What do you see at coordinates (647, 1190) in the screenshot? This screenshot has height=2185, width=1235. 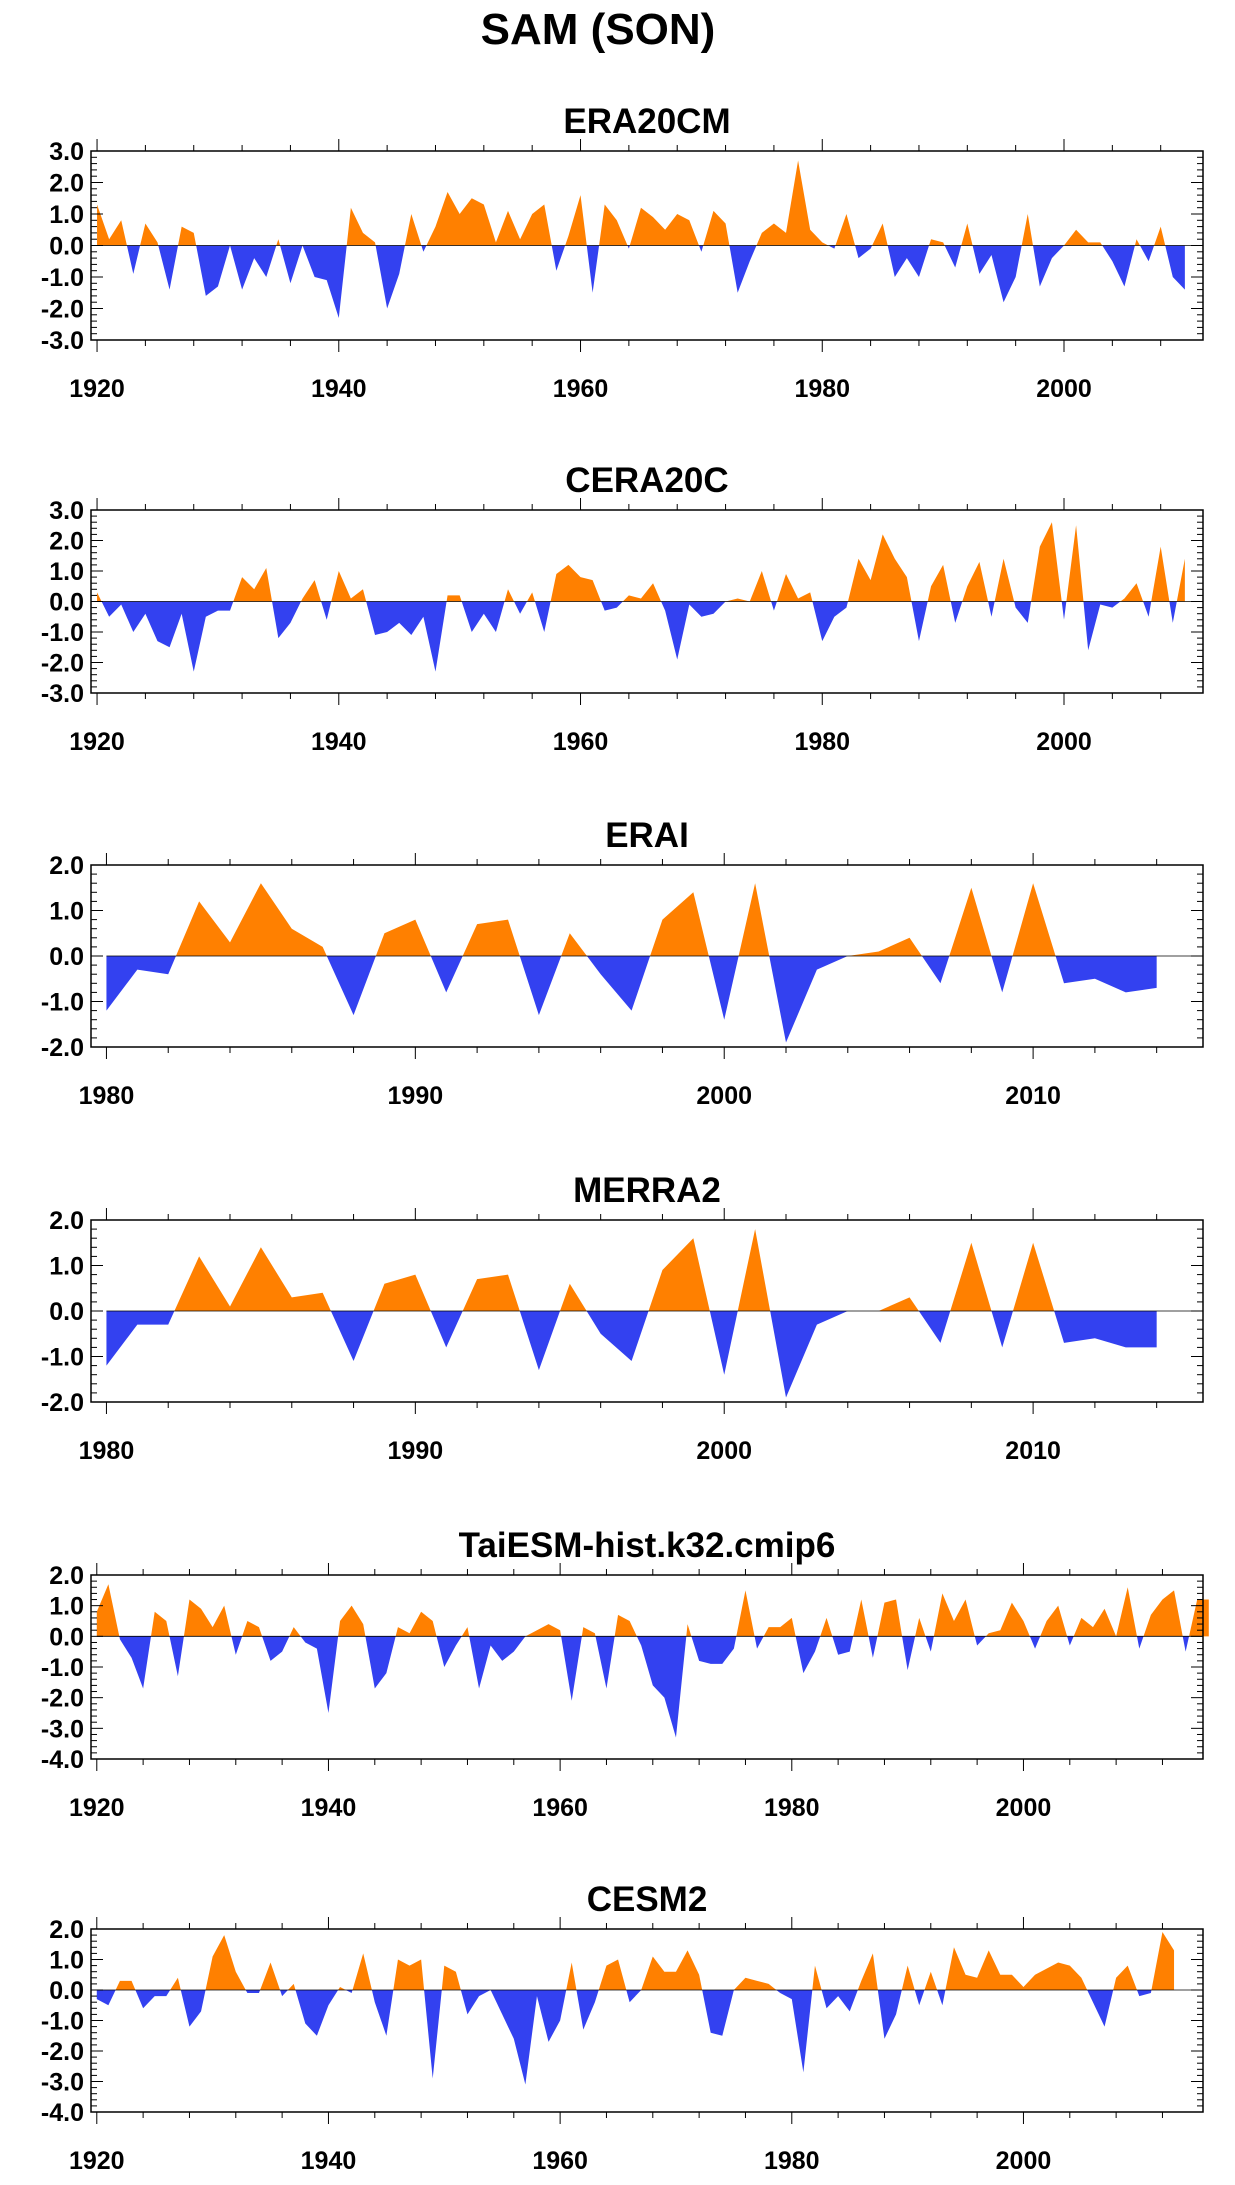 I see `panel-title: MERRA2` at bounding box center [647, 1190].